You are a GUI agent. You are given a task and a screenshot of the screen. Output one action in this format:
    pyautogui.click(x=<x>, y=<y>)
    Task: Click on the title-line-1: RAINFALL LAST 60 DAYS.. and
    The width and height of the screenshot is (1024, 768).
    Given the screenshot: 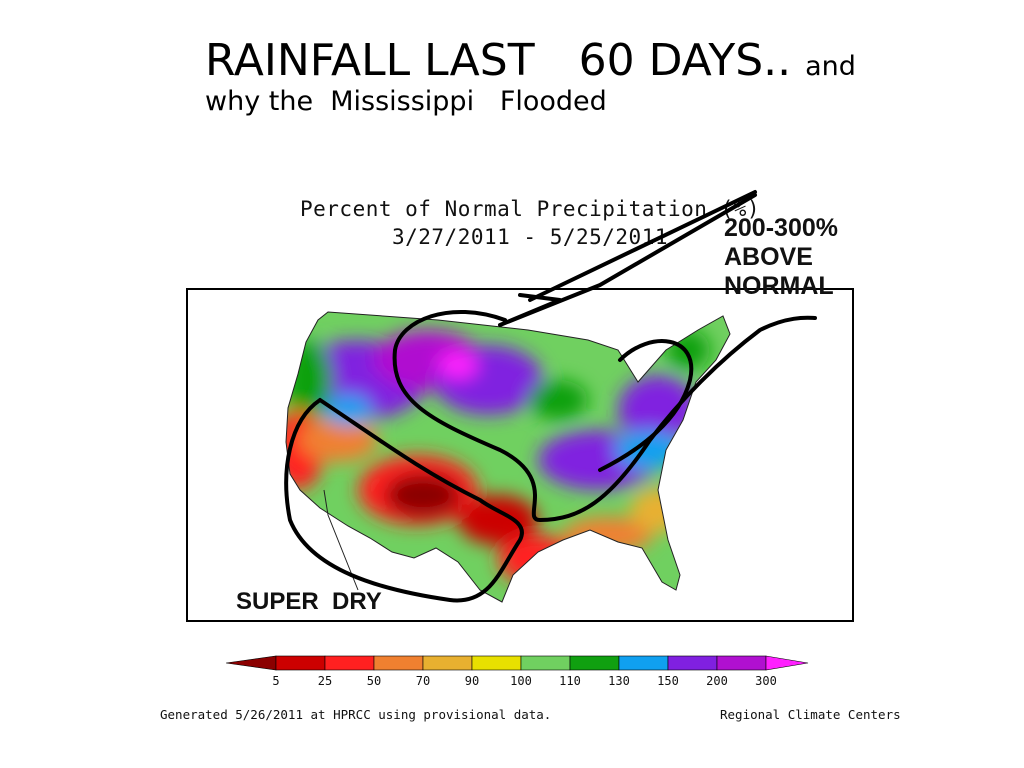 What is the action you would take?
    pyautogui.click(x=585, y=60)
    